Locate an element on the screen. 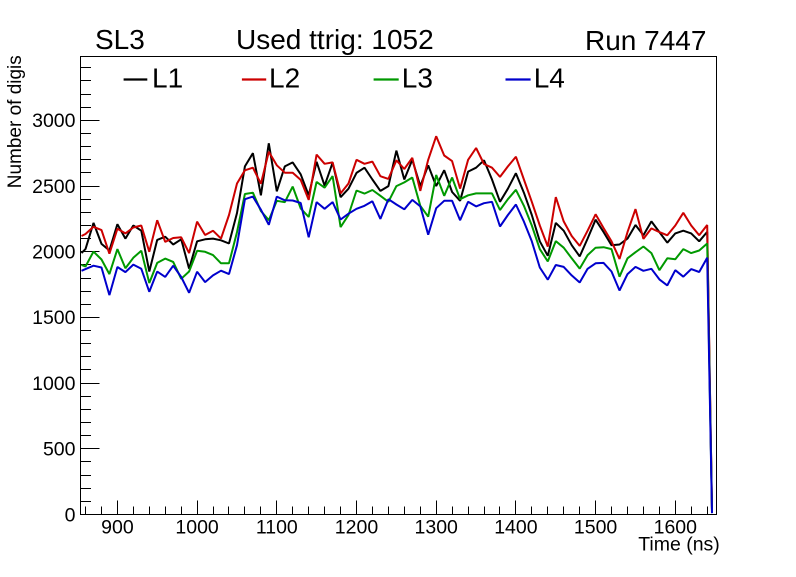  svg-text: 3000 is located at coordinates (54, 121).